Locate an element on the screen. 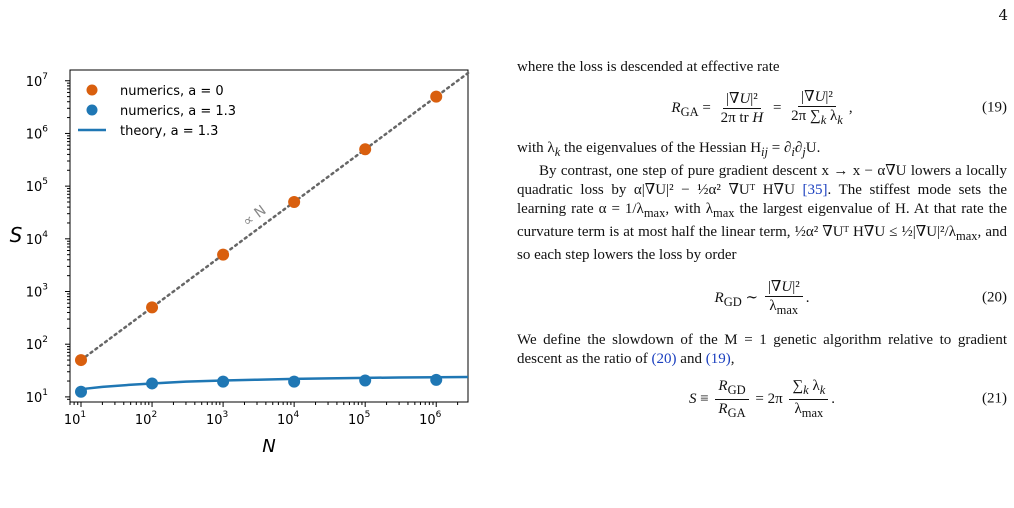 The width and height of the screenshot is (1014, 508). y-tick-label: 10³ is located at coordinates (37, 292).